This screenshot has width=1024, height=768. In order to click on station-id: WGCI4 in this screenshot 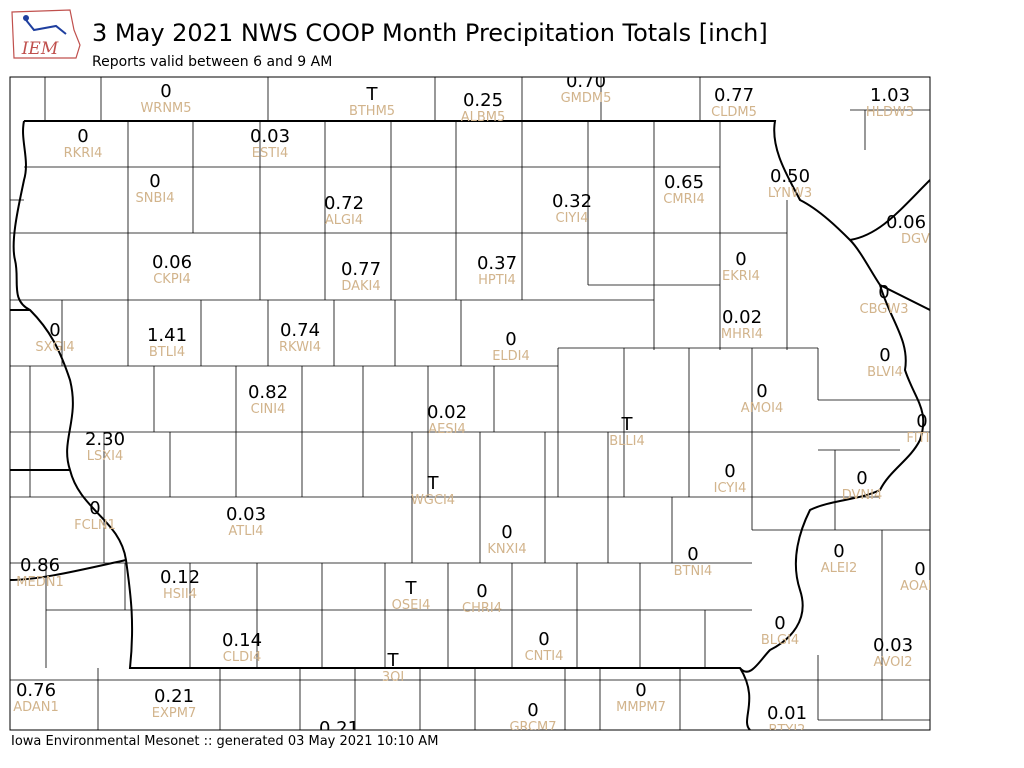, I will do `click(433, 500)`.